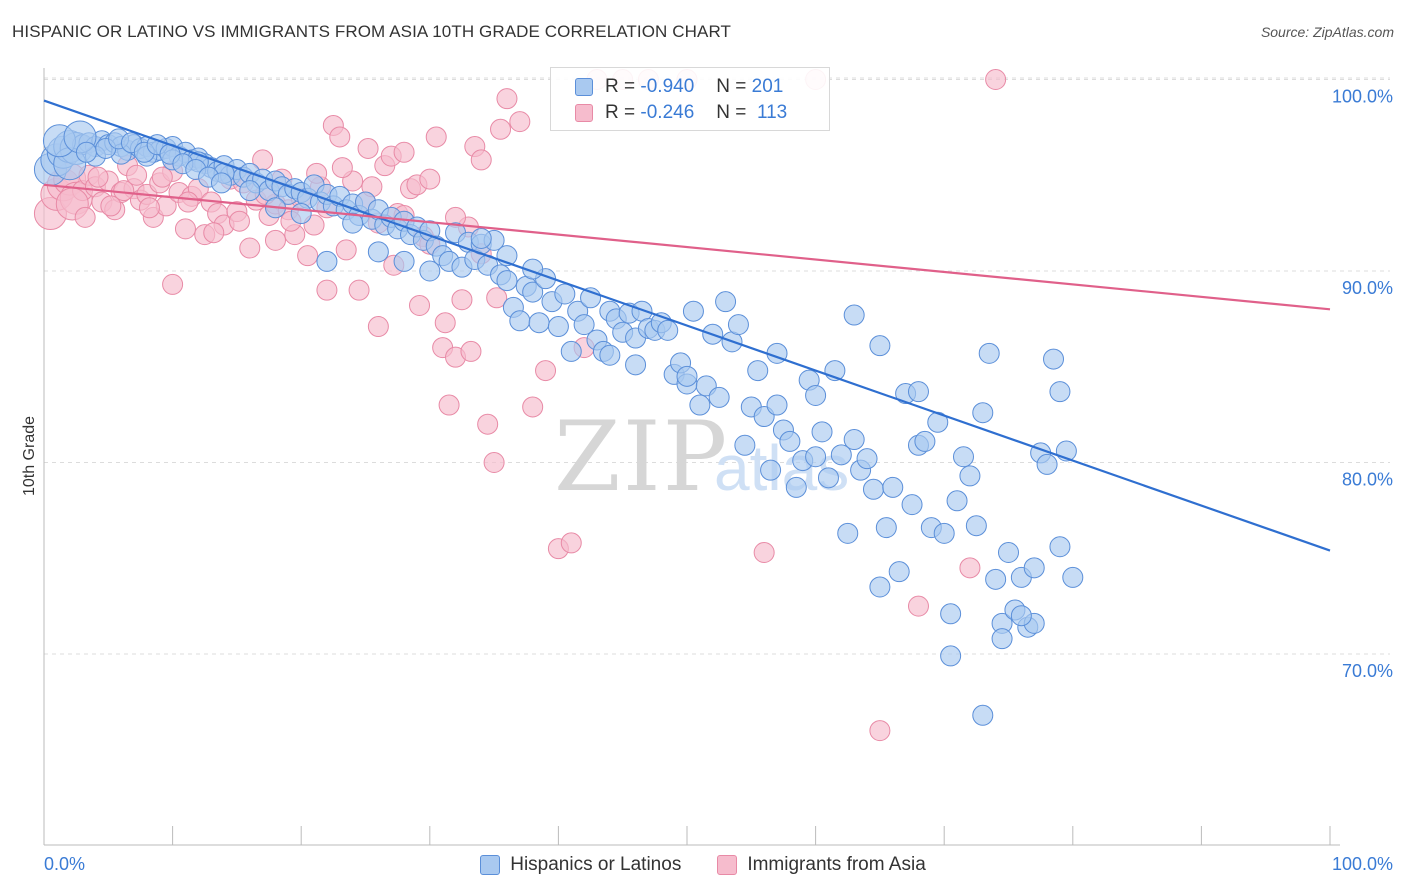 The image size is (1406, 892). Describe the element at coordinates (667, 86) in the screenshot. I see `r-value: -0.940` at that location.